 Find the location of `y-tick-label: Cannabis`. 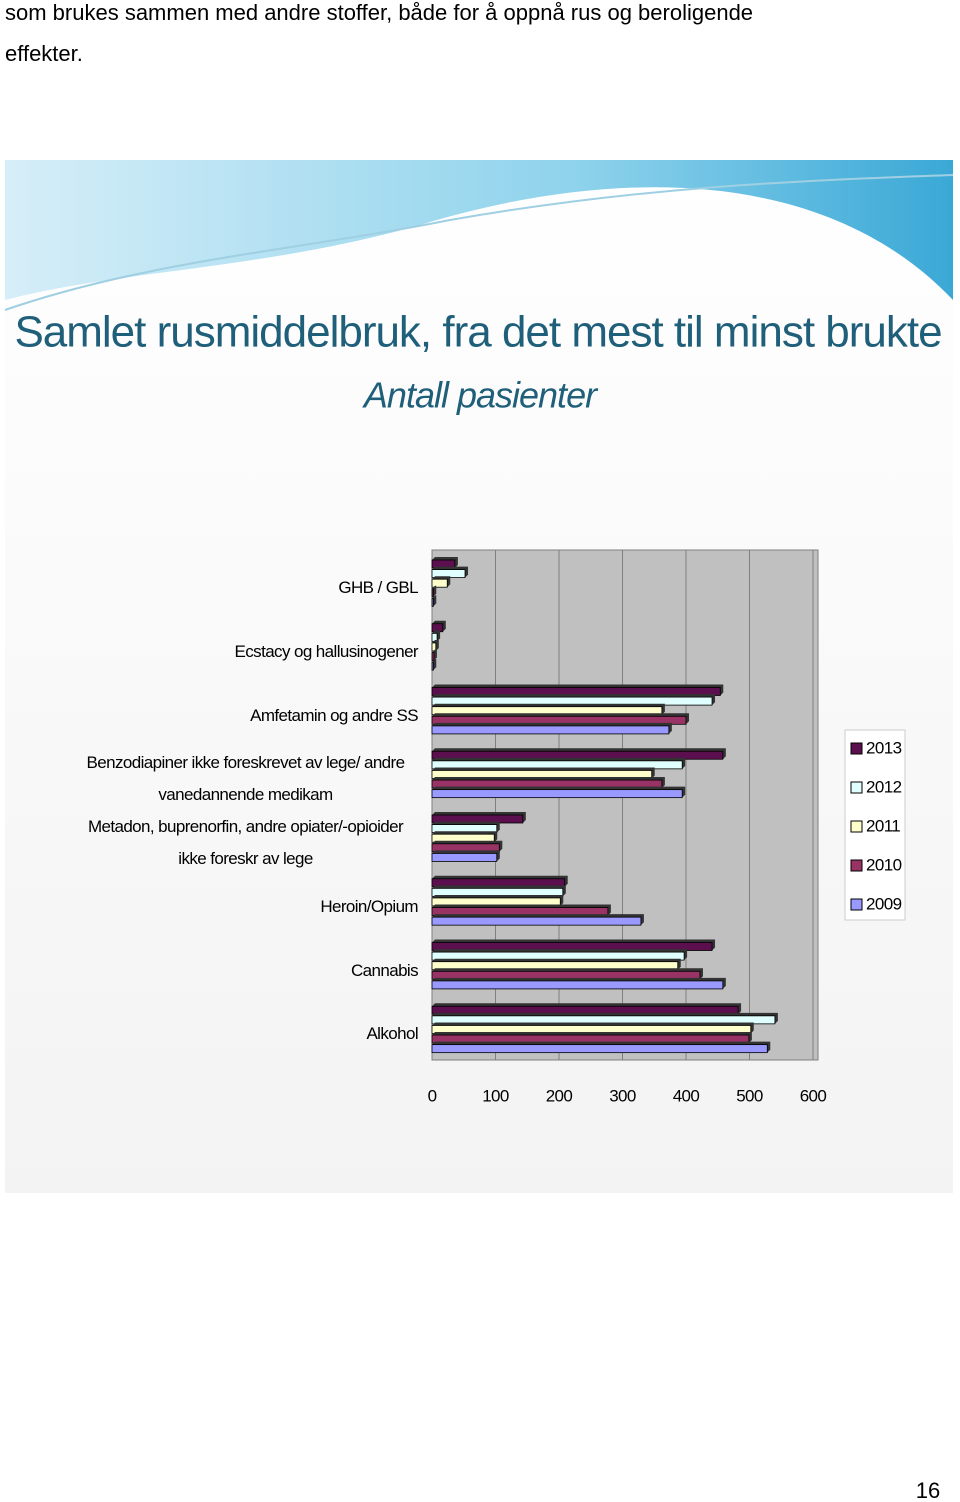

y-tick-label: Cannabis is located at coordinates (384, 970).